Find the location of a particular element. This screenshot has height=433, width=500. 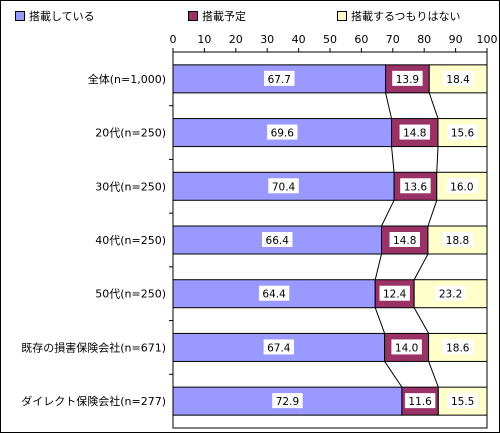

legend-swatch-installed is located at coordinates (20, 16).